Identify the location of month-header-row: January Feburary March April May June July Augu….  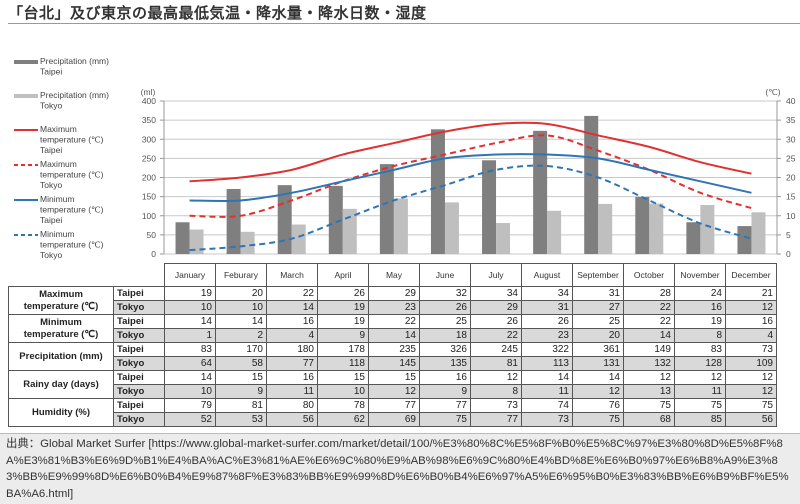
(393, 275).